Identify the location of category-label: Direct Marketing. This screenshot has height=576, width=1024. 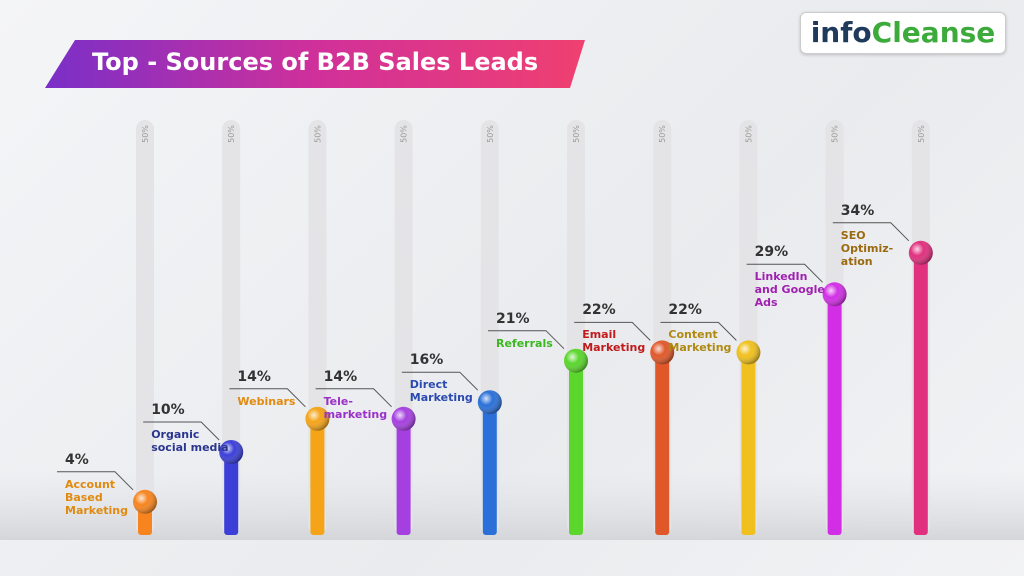
(441, 391).